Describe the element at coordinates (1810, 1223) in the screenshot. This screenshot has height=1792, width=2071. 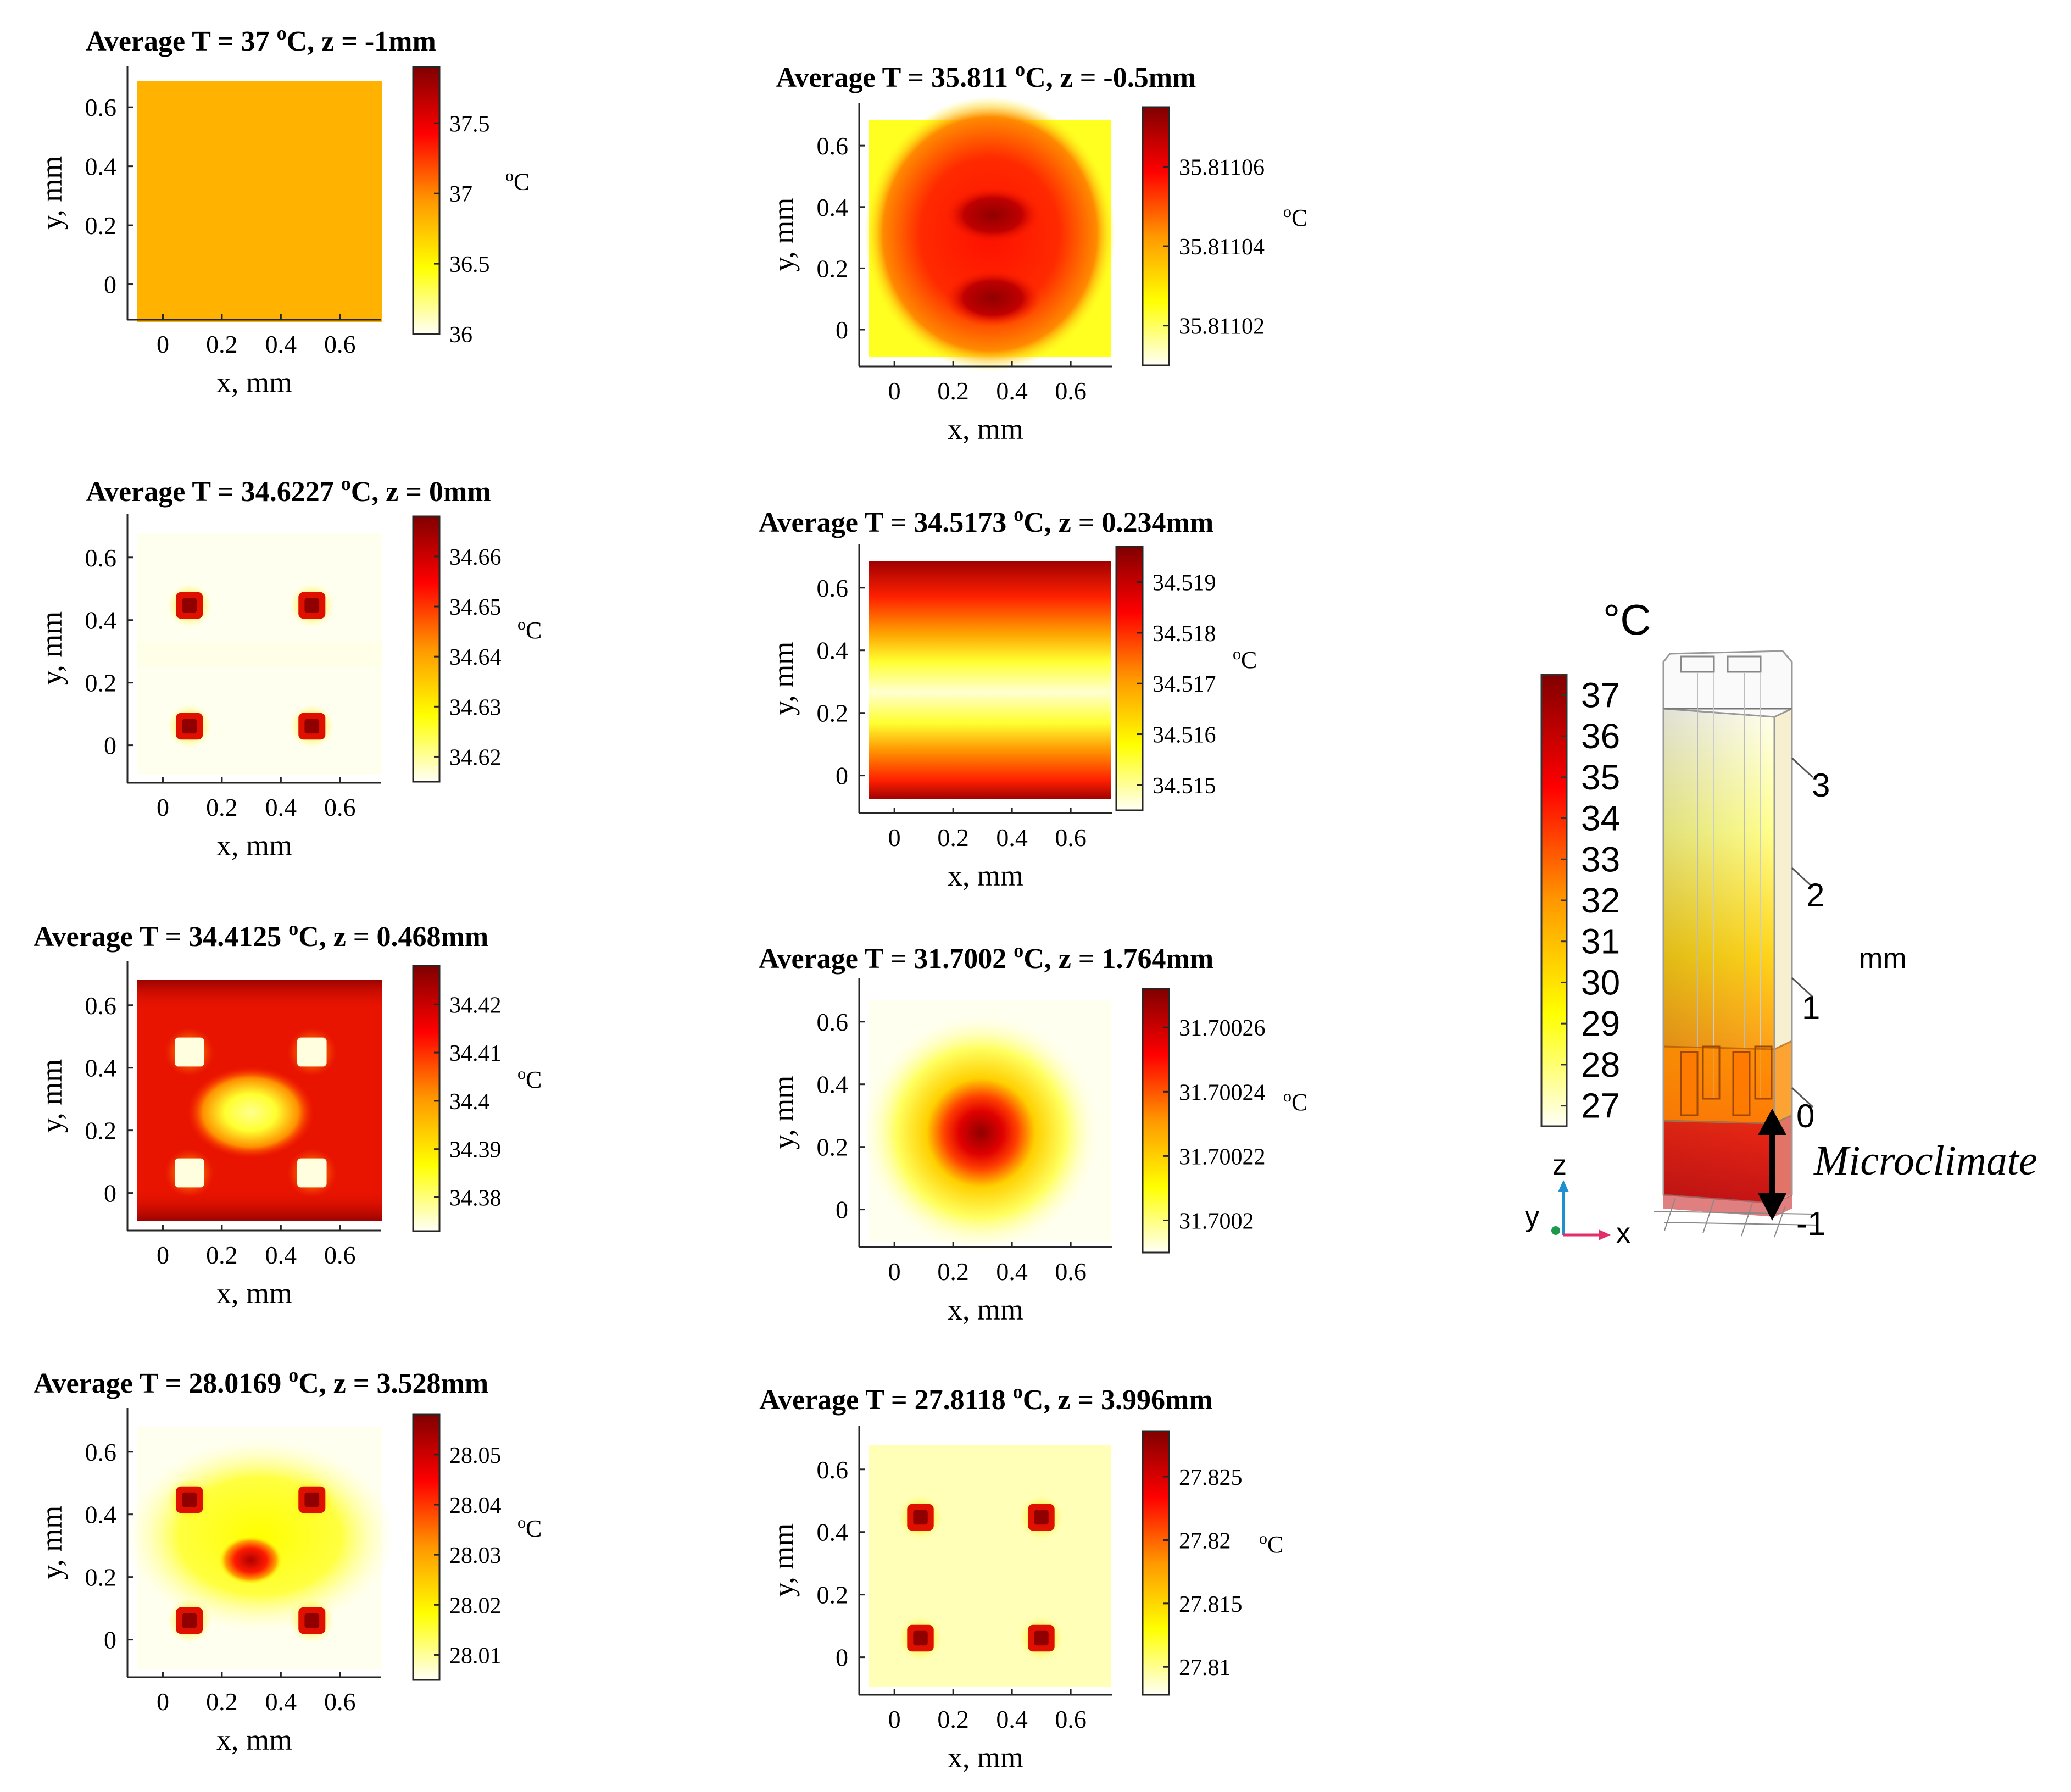
I see `model-axis-tick: -1` at that location.